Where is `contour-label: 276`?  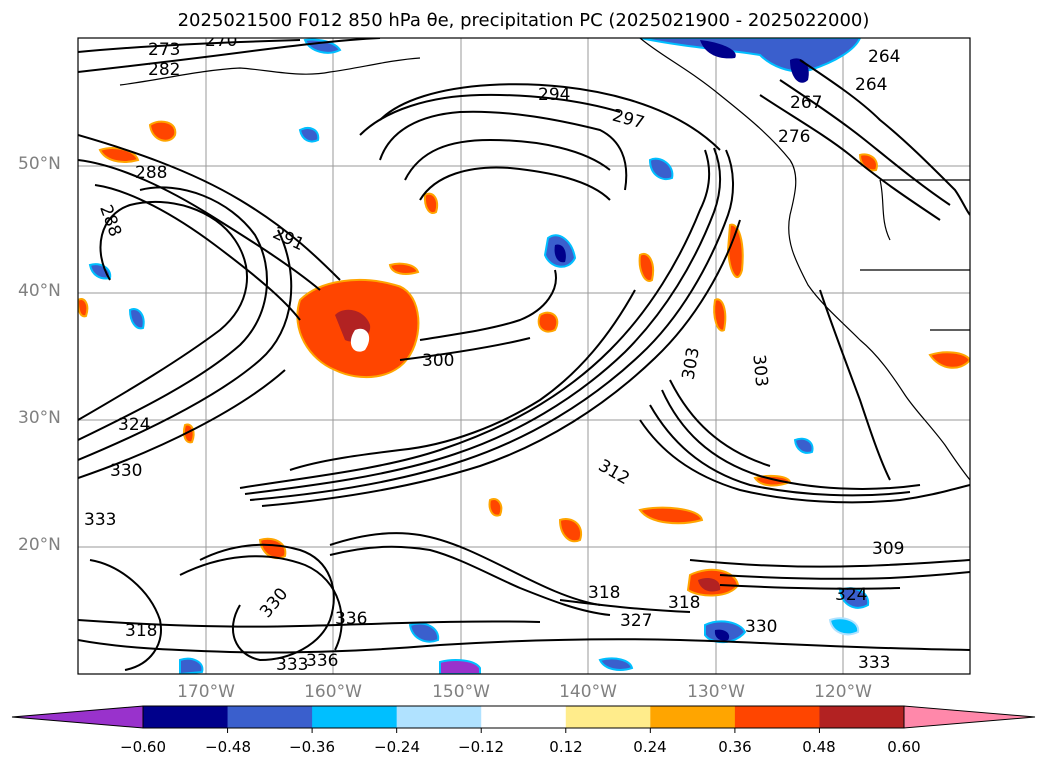
contour-label: 276 is located at coordinates (794, 137).